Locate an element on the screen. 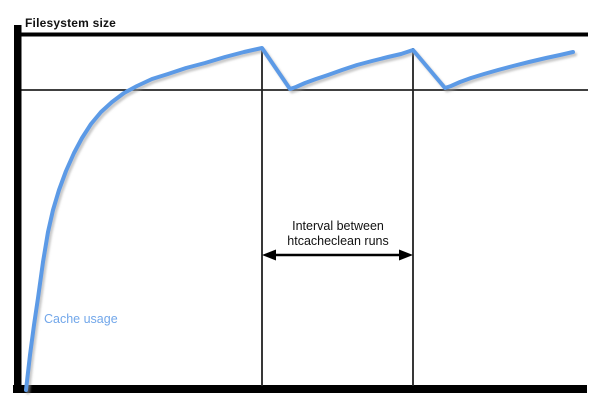 This screenshot has height=406, width=600. interval-annotation: Interval between htcacheclean runs is located at coordinates (338, 233).